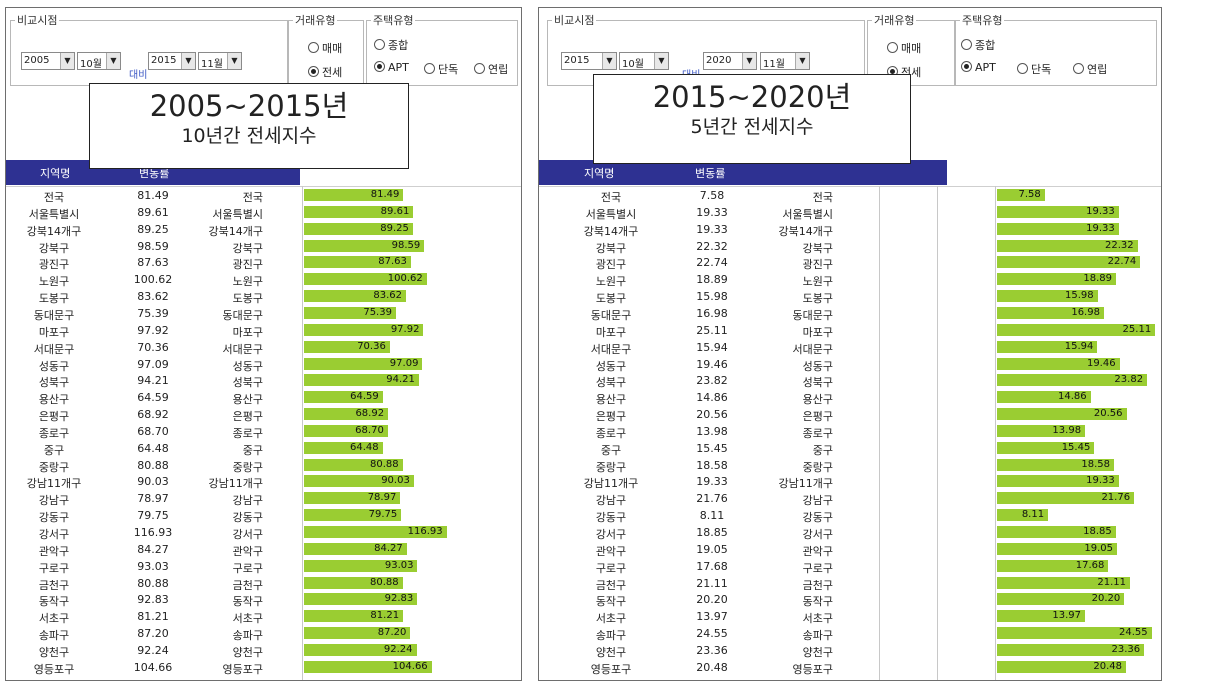 The height and width of the screenshot is (684, 1216). I want to click on change-rate: 79.75, so click(153, 516).